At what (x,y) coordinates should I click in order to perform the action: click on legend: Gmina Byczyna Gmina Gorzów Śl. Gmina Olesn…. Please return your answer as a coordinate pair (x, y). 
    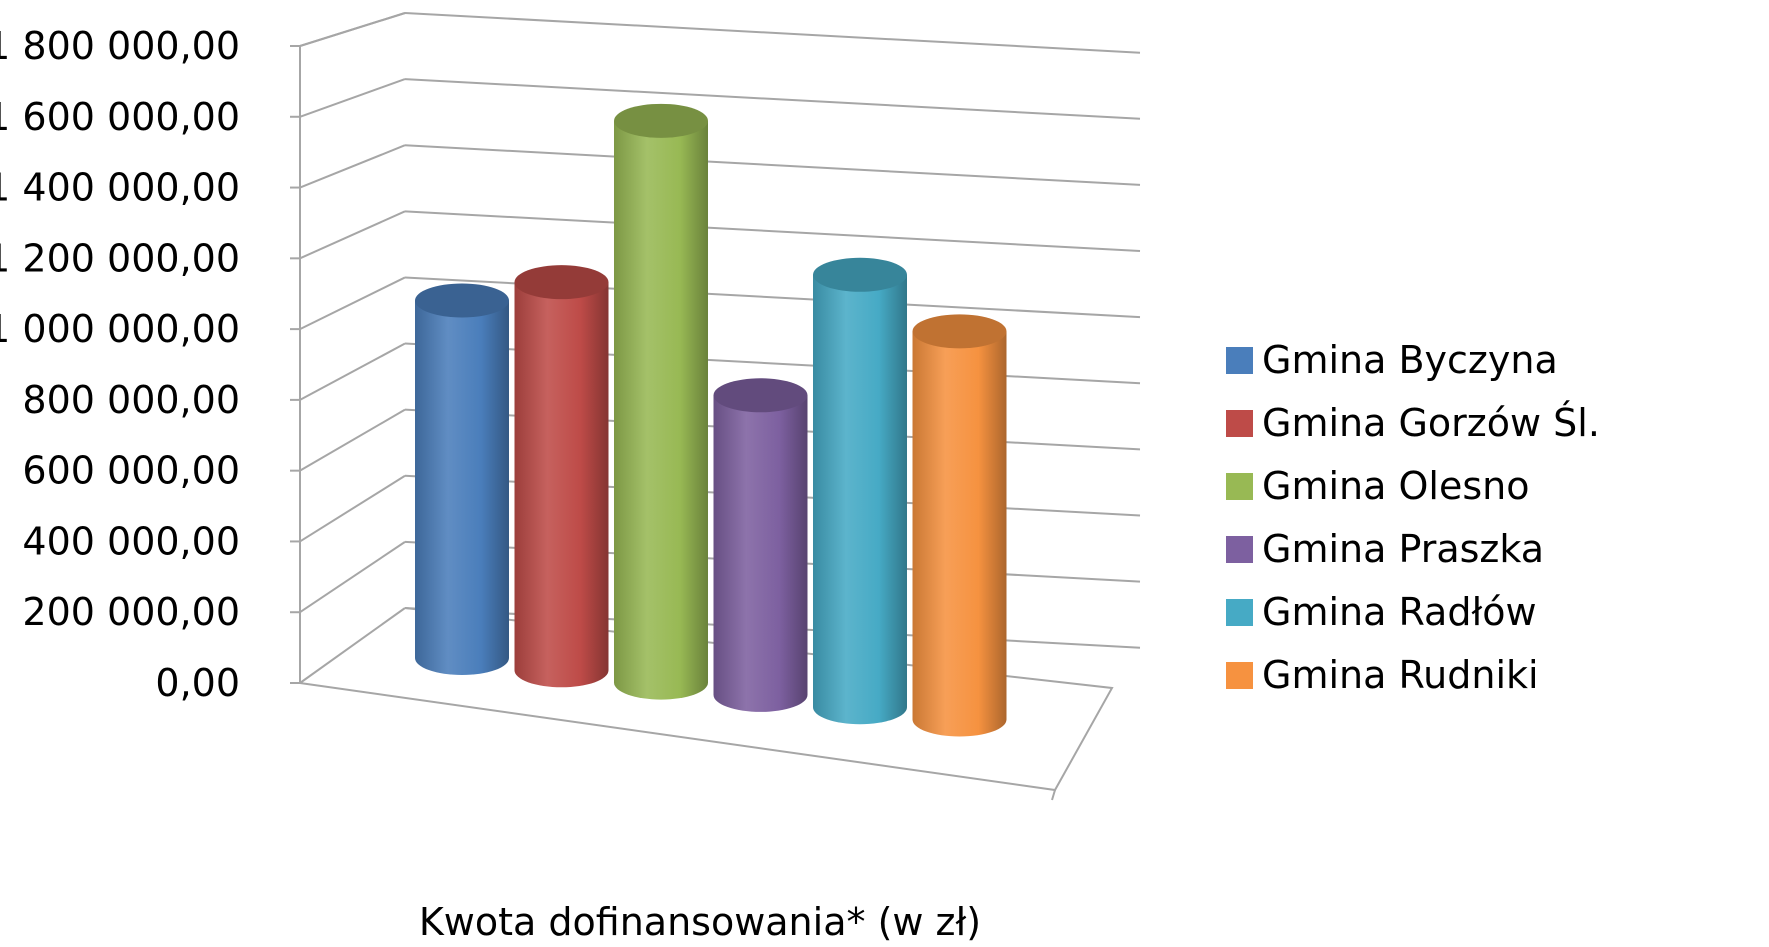
    Looking at the image, I should click on (1413, 517).